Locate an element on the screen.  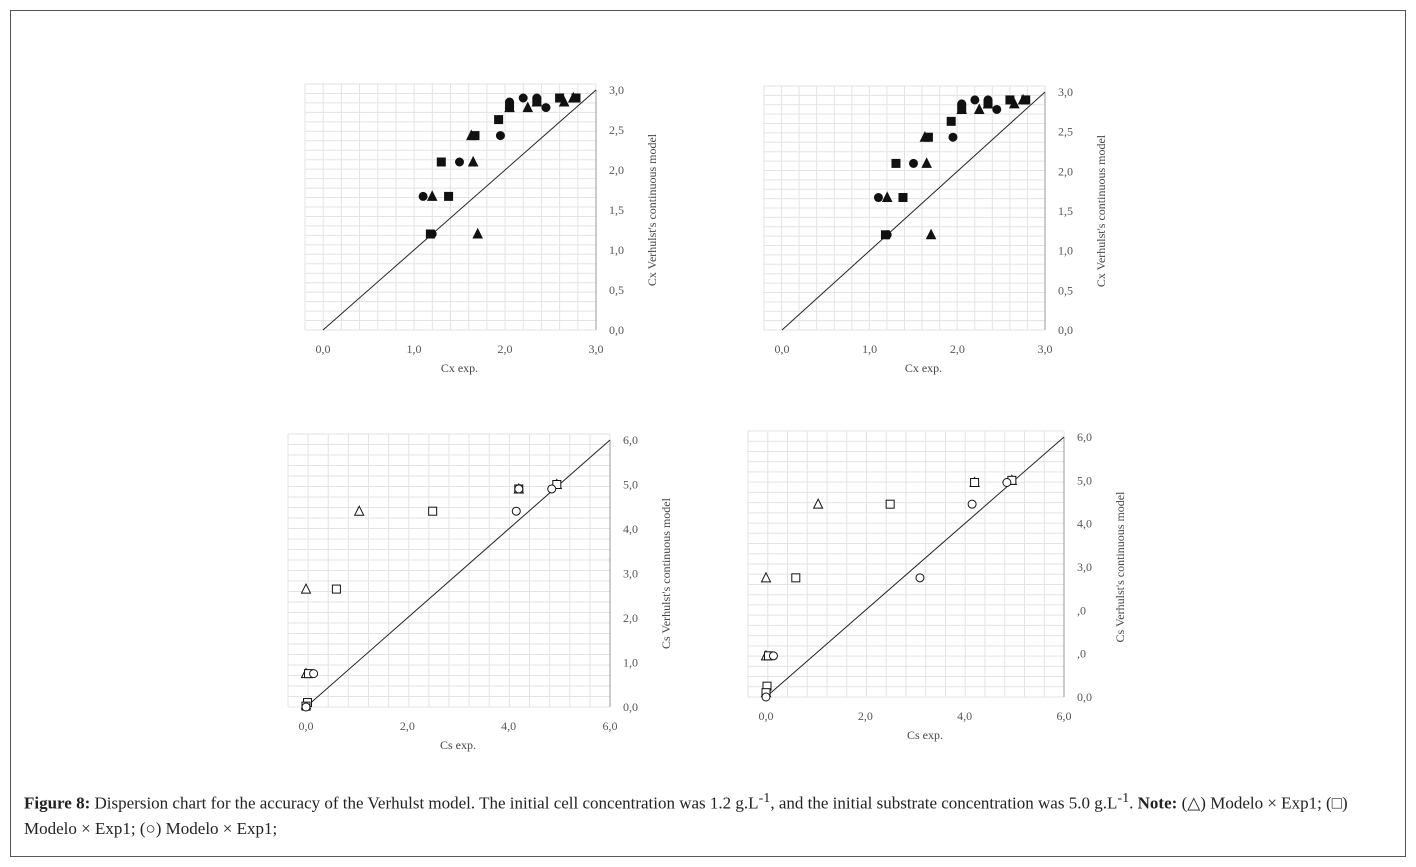
y-tick-label: 5,0 is located at coordinates (1084, 480).